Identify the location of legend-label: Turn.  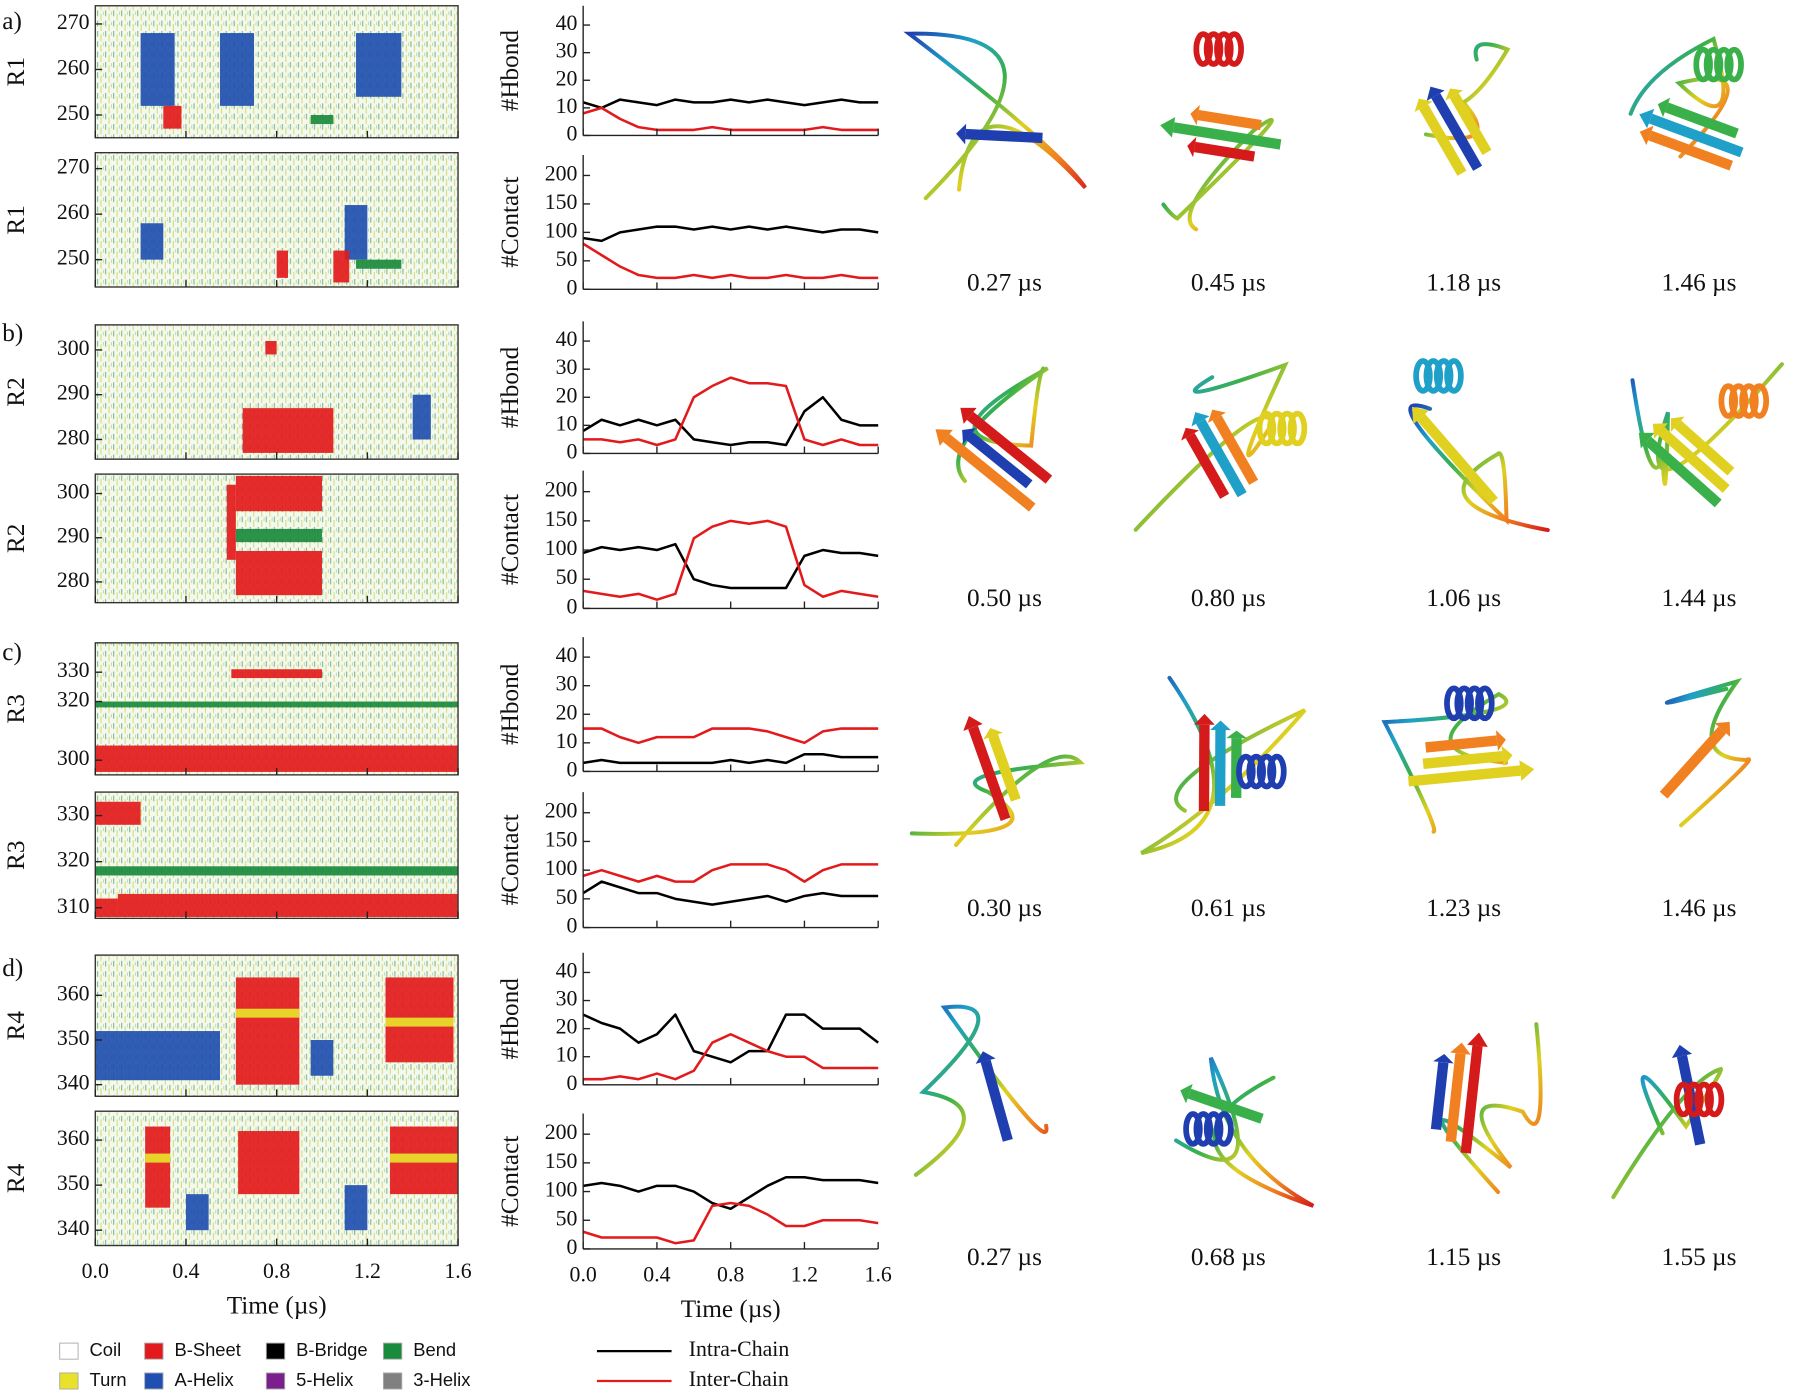
(108, 1379).